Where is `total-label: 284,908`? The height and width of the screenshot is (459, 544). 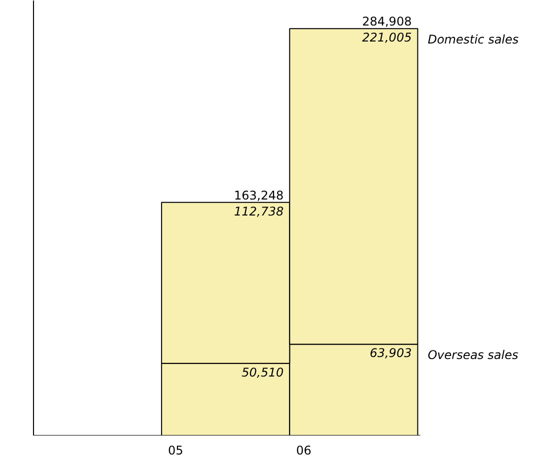 total-label: 284,908 is located at coordinates (387, 21).